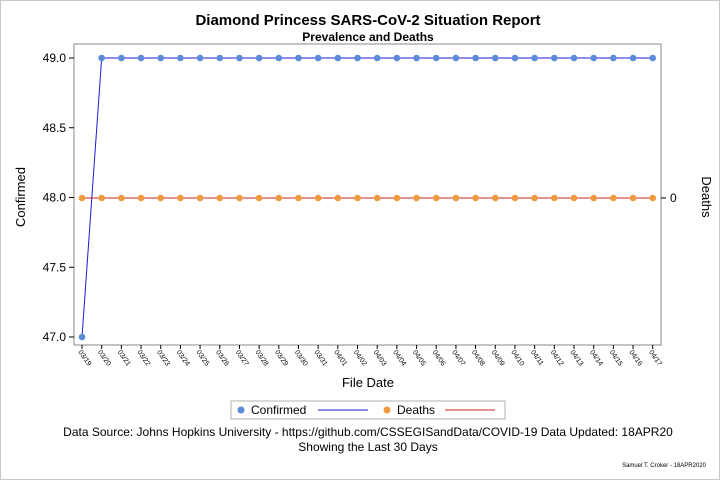  Describe the element at coordinates (673, 198) in the screenshot. I see `y-tick-label-right: 0` at that location.